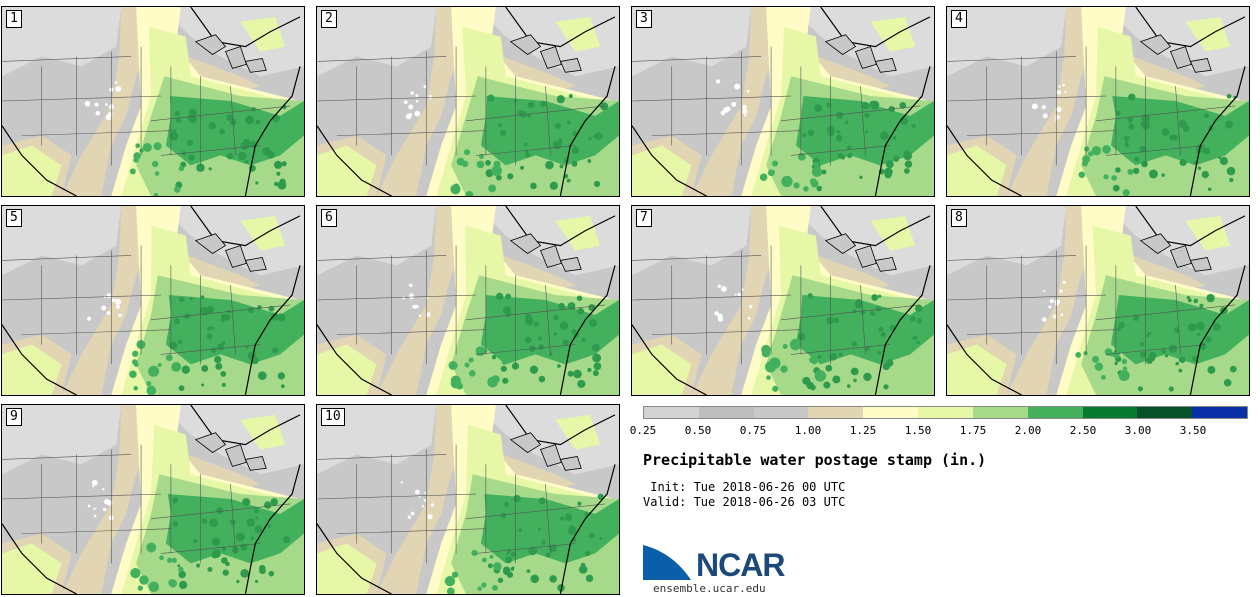 The width and height of the screenshot is (1260, 597). What do you see at coordinates (1193, 430) in the screenshot?
I see `colorbar-tick-label: 3.50` at bounding box center [1193, 430].